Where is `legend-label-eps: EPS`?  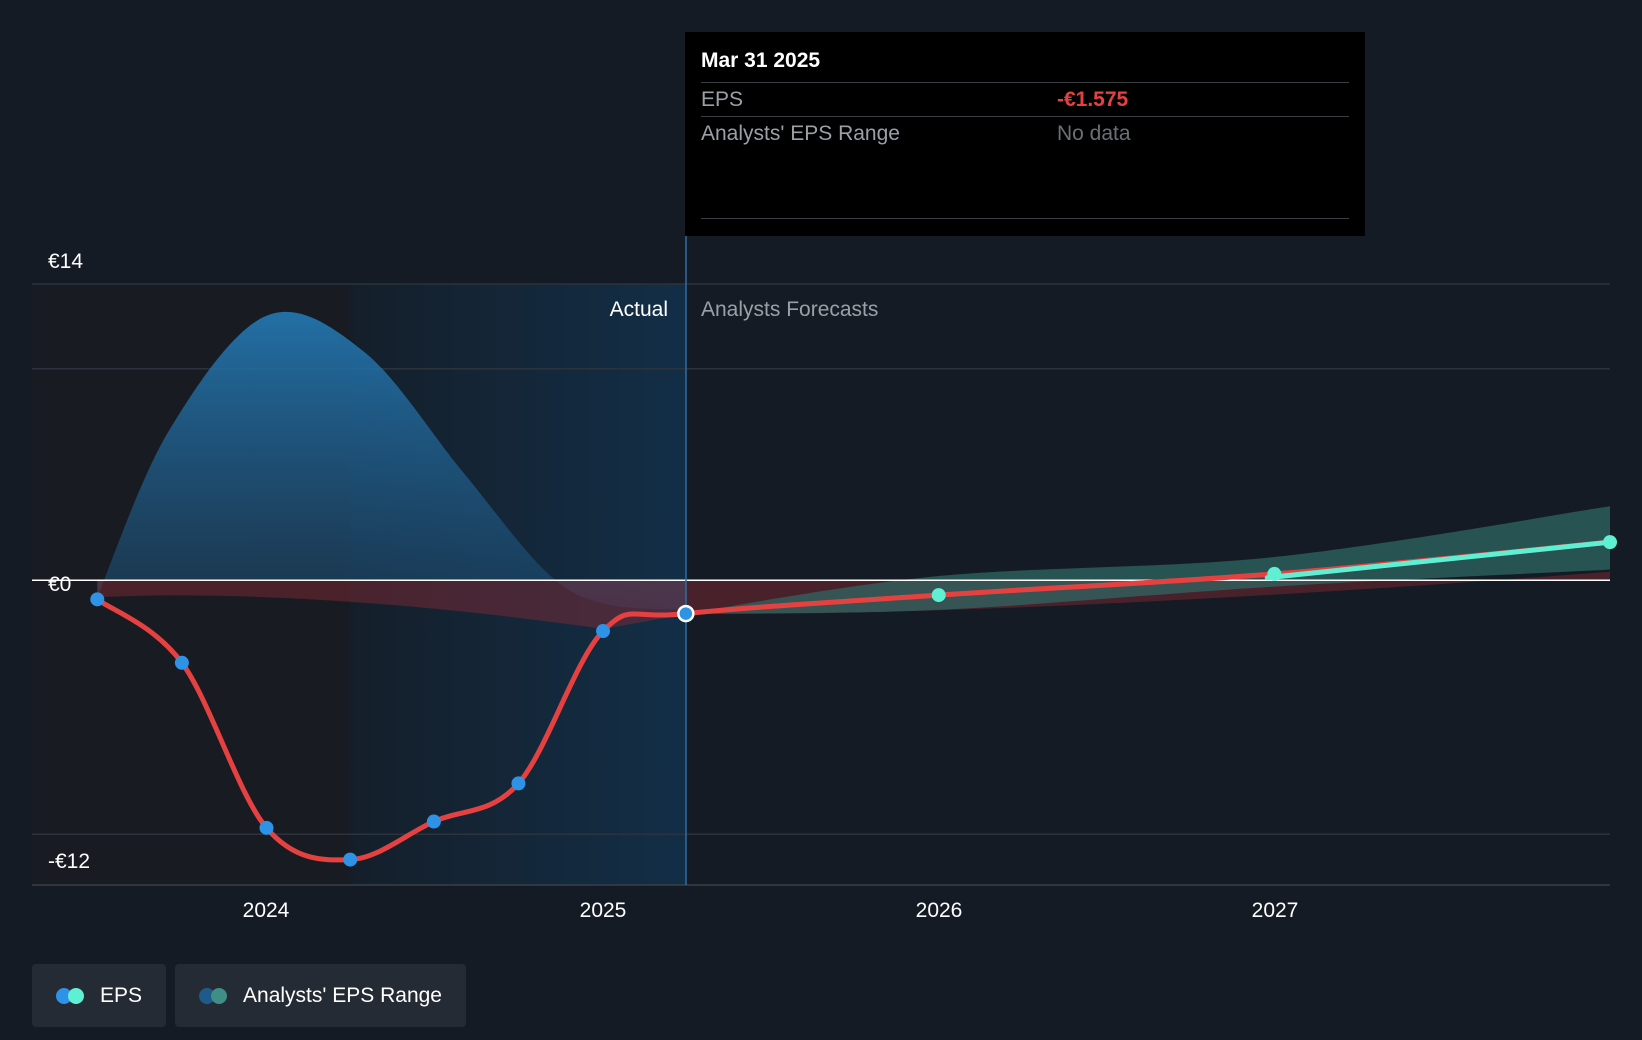 legend-label-eps: EPS is located at coordinates (121, 995).